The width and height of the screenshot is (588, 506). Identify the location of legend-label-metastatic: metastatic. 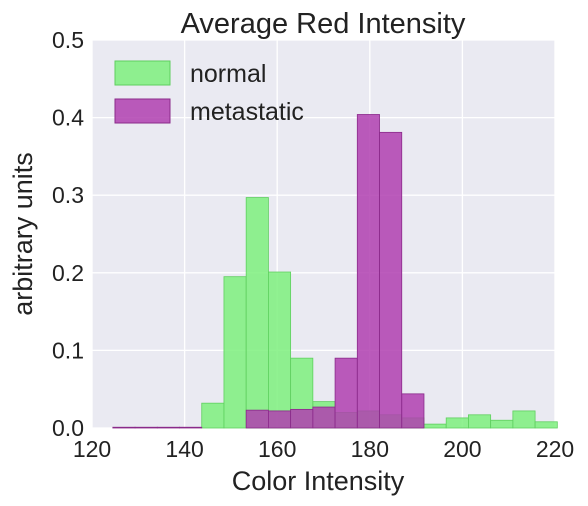
(247, 112).